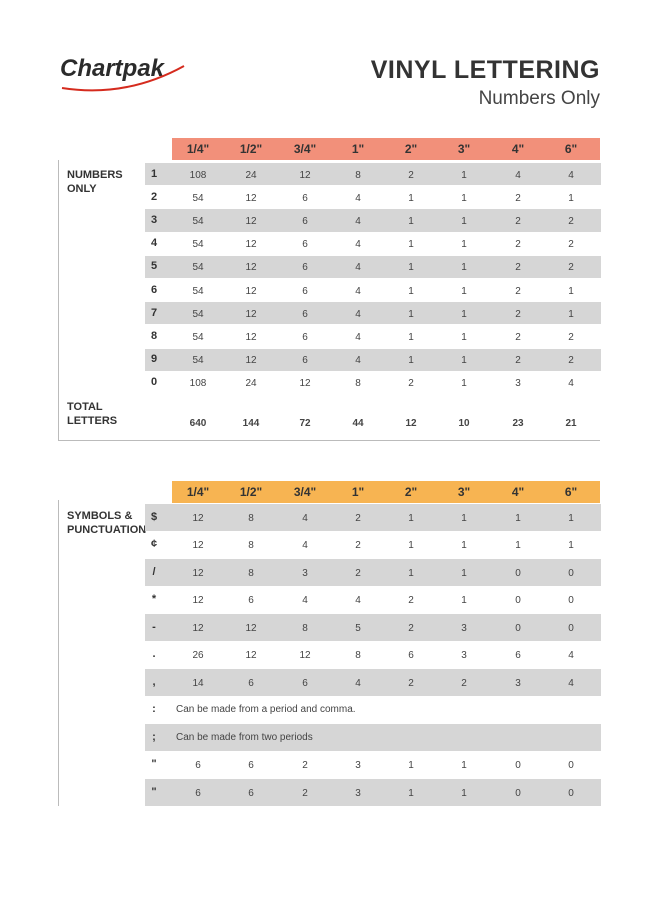 The height and width of the screenshot is (900, 660). I want to click on row-key: ., so click(154, 654).